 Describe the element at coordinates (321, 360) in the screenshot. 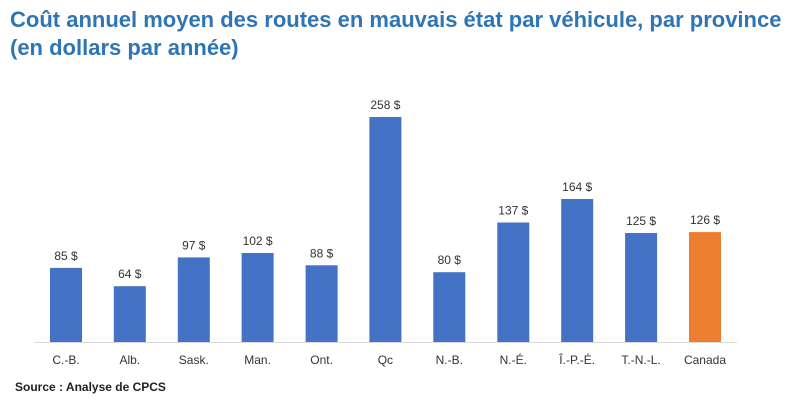

I see `x-tick-label: Ont.` at that location.